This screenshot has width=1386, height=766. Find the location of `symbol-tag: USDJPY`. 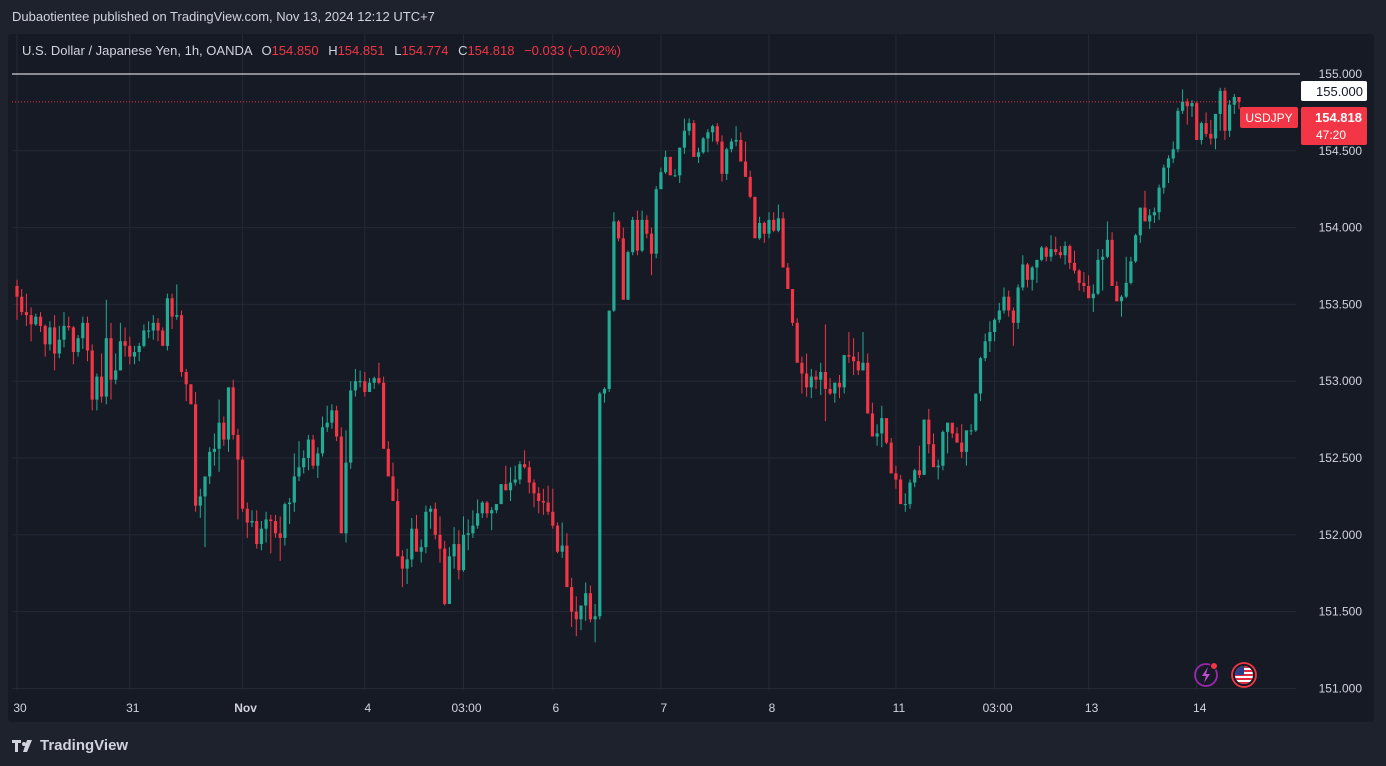

symbol-tag: USDJPY is located at coordinates (1269, 117).